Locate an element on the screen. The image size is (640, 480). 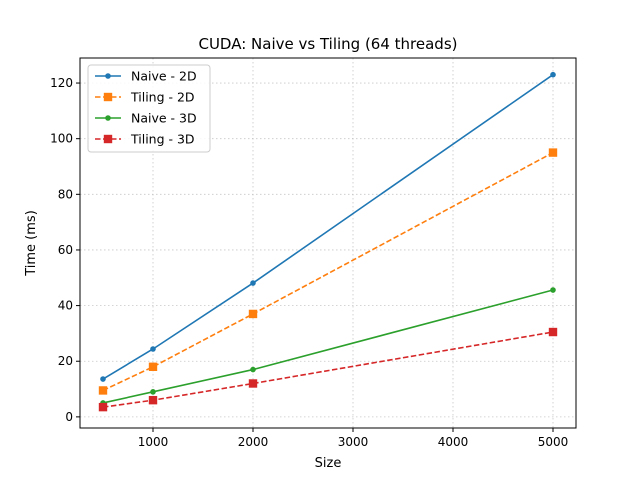
x-axis-label: Size is located at coordinates (328, 463).